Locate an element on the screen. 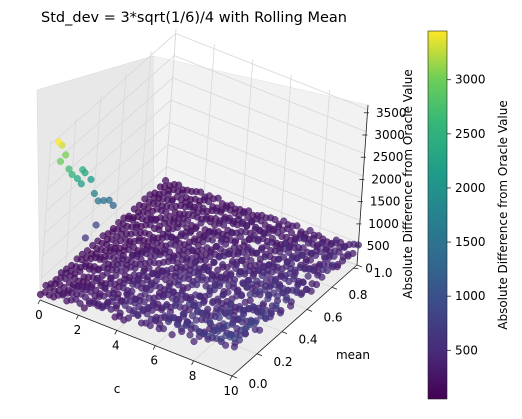 The height and width of the screenshot is (419, 522). x-tick-label: 4 is located at coordinates (116, 345).